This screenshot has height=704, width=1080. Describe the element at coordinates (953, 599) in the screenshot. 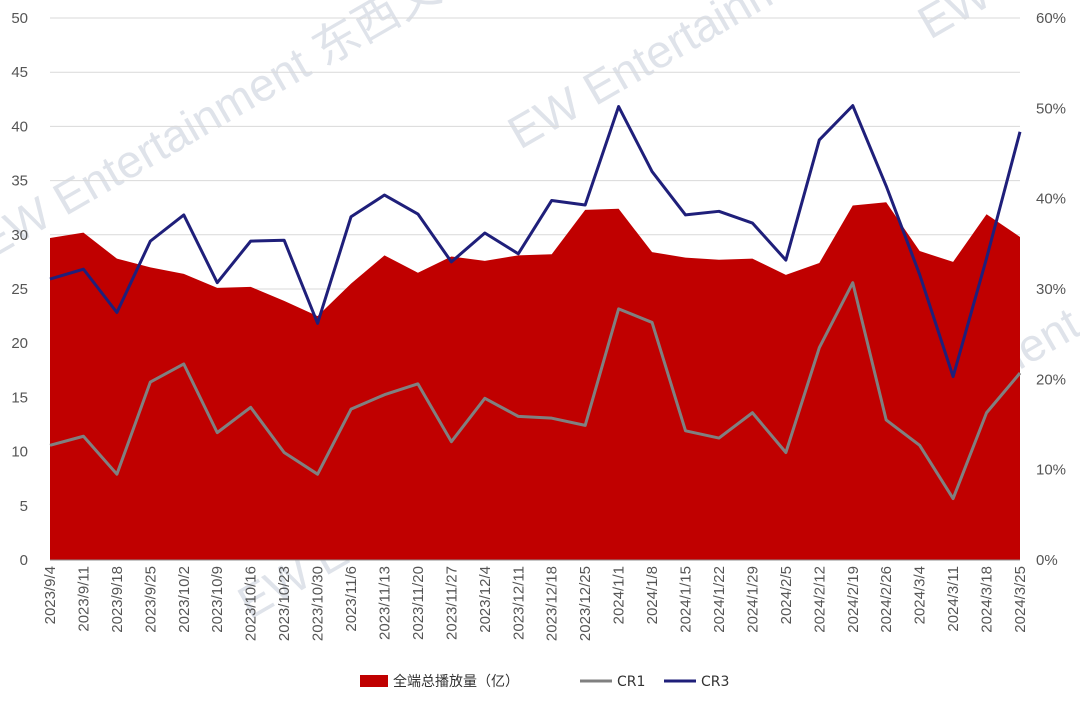

I see `x-tick-label: 2024/3/11` at that location.